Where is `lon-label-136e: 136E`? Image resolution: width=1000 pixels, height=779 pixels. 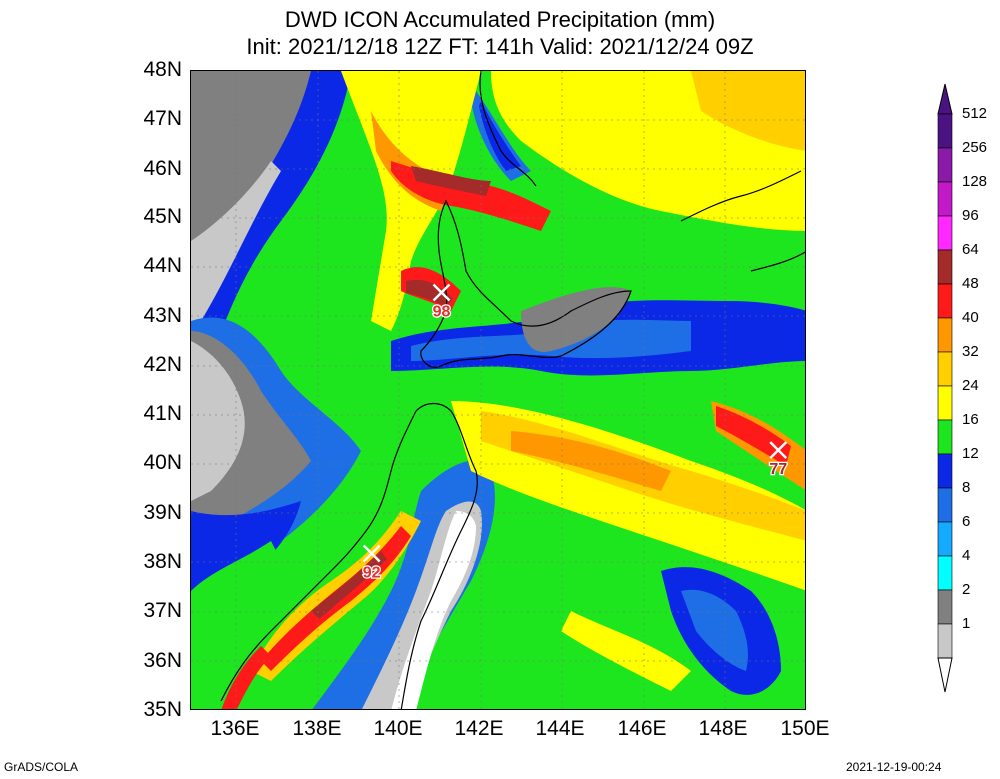
lon-label-136e: 136E is located at coordinates (235, 728).